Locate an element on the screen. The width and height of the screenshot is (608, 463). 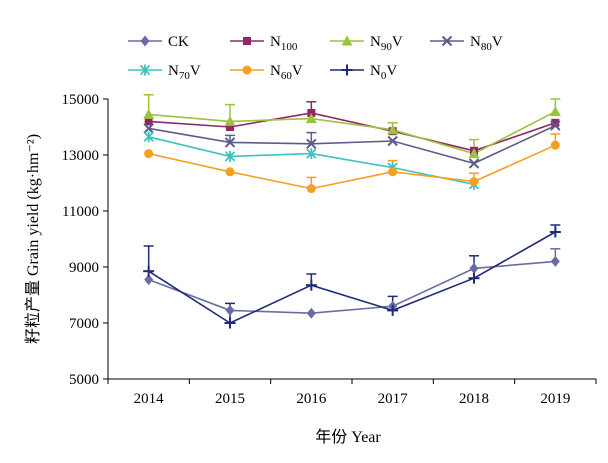
legend-item-n0v: N0V is located at coordinates (363, 72).